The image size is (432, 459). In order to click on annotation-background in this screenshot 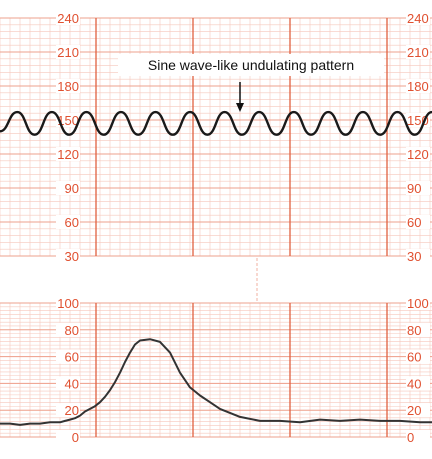, I will do `click(251, 65)`.